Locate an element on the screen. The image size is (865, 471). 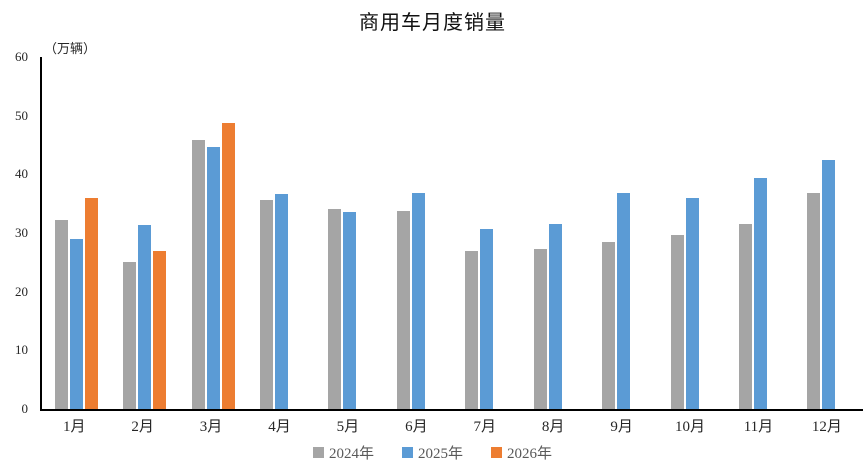
bar-2025年-7月 is located at coordinates (487, 319).